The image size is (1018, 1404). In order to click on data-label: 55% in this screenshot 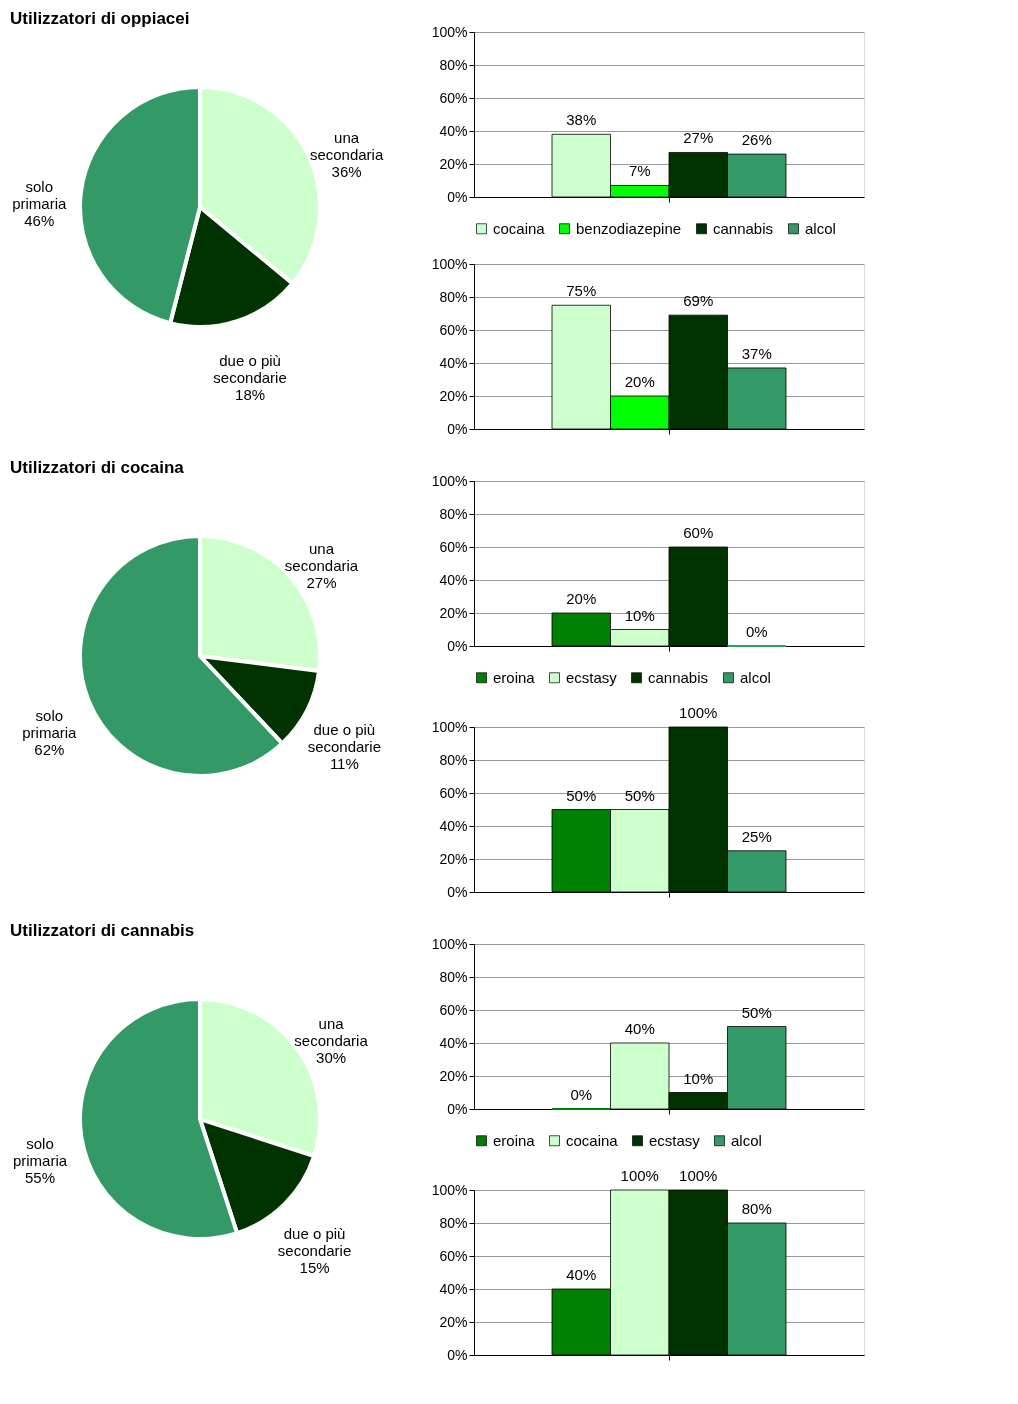, I will do `click(40, 1178)`.